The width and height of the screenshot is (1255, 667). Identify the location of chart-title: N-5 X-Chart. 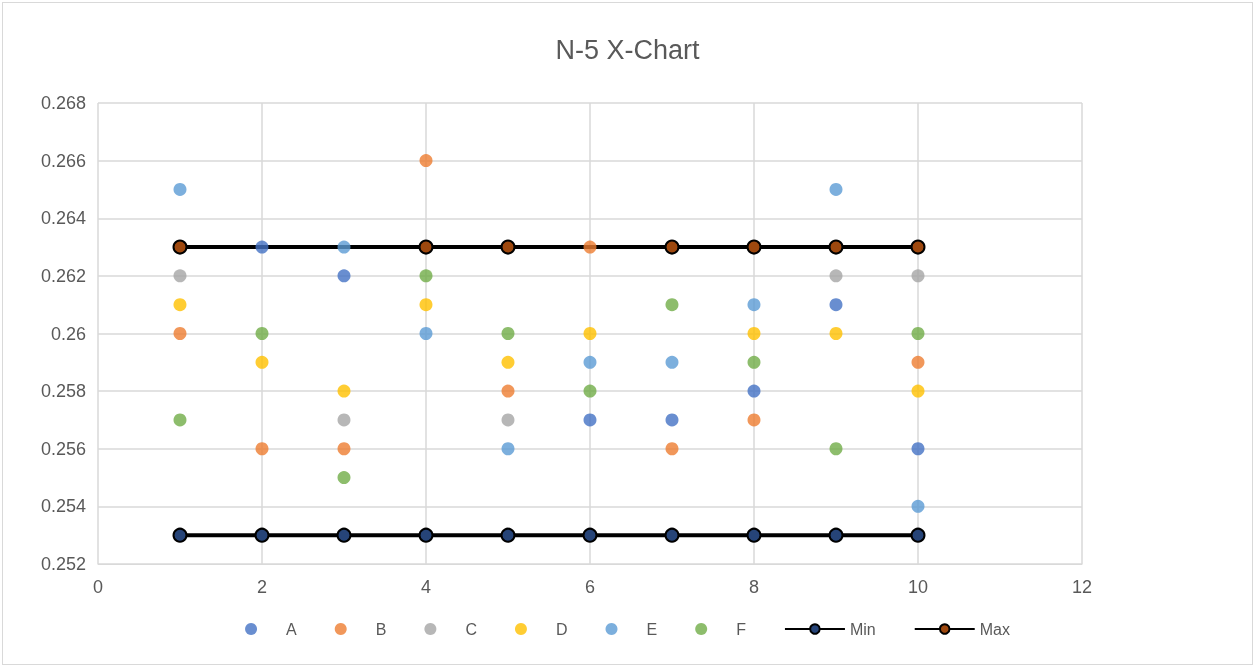
(628, 49).